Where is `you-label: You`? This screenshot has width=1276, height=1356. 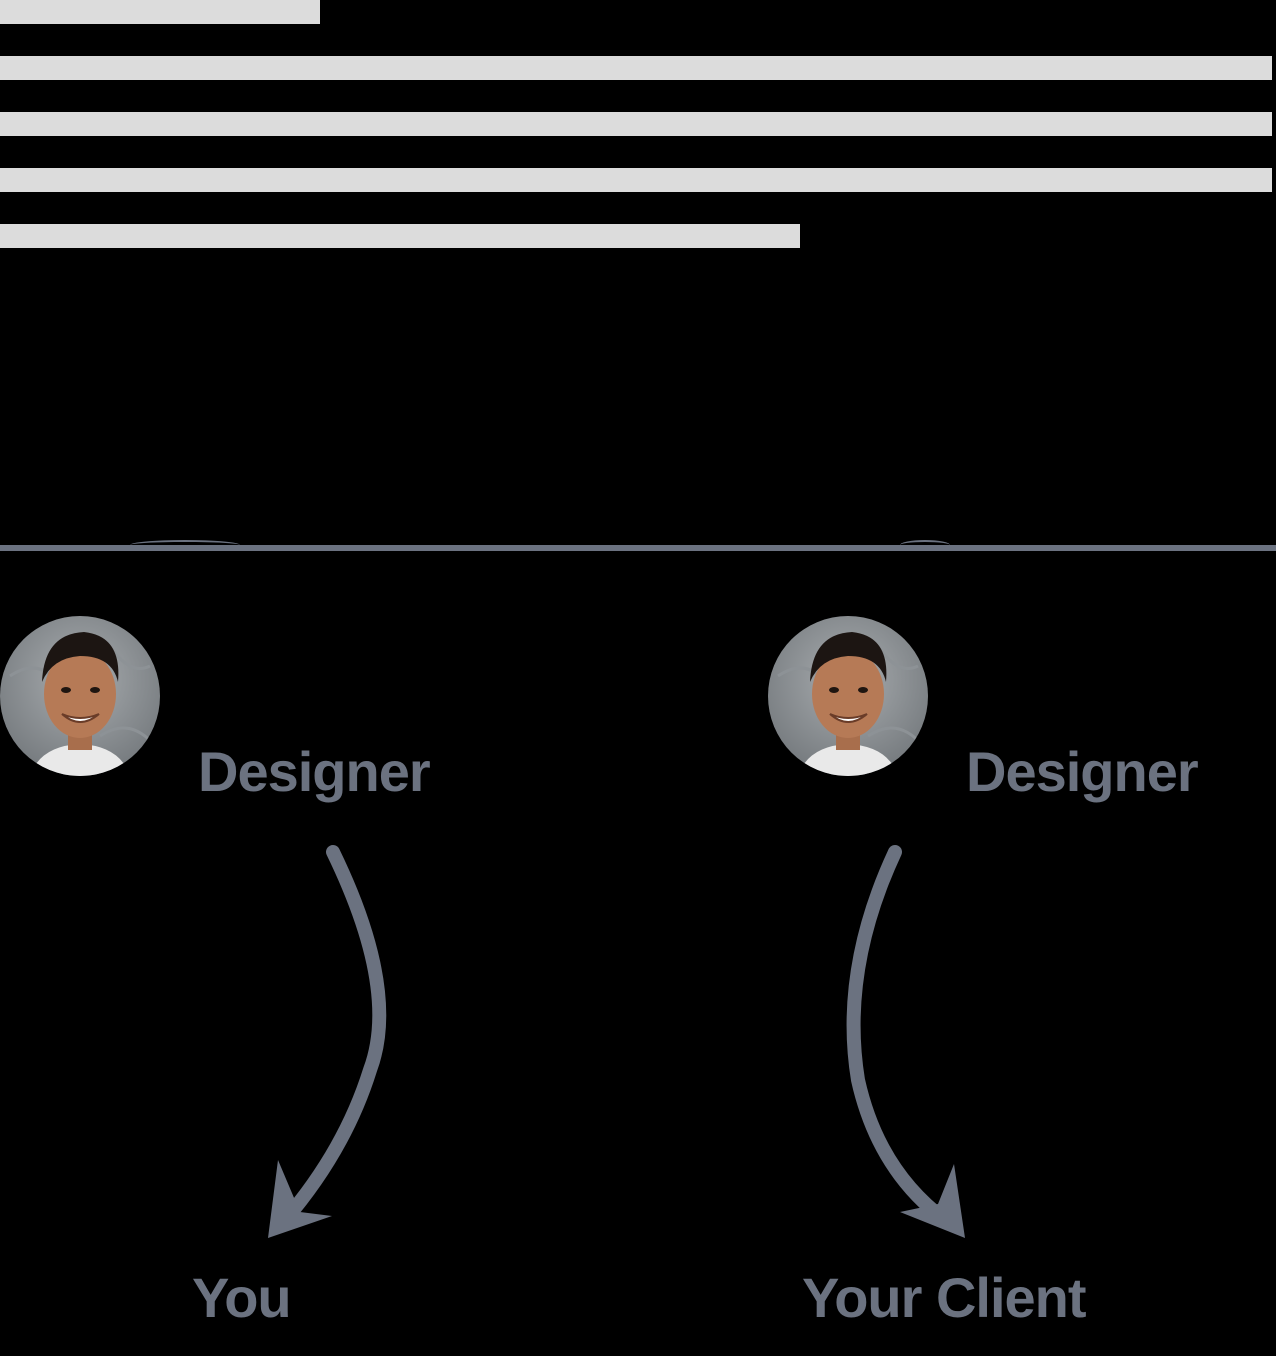
you-label: You is located at coordinates (242, 1297).